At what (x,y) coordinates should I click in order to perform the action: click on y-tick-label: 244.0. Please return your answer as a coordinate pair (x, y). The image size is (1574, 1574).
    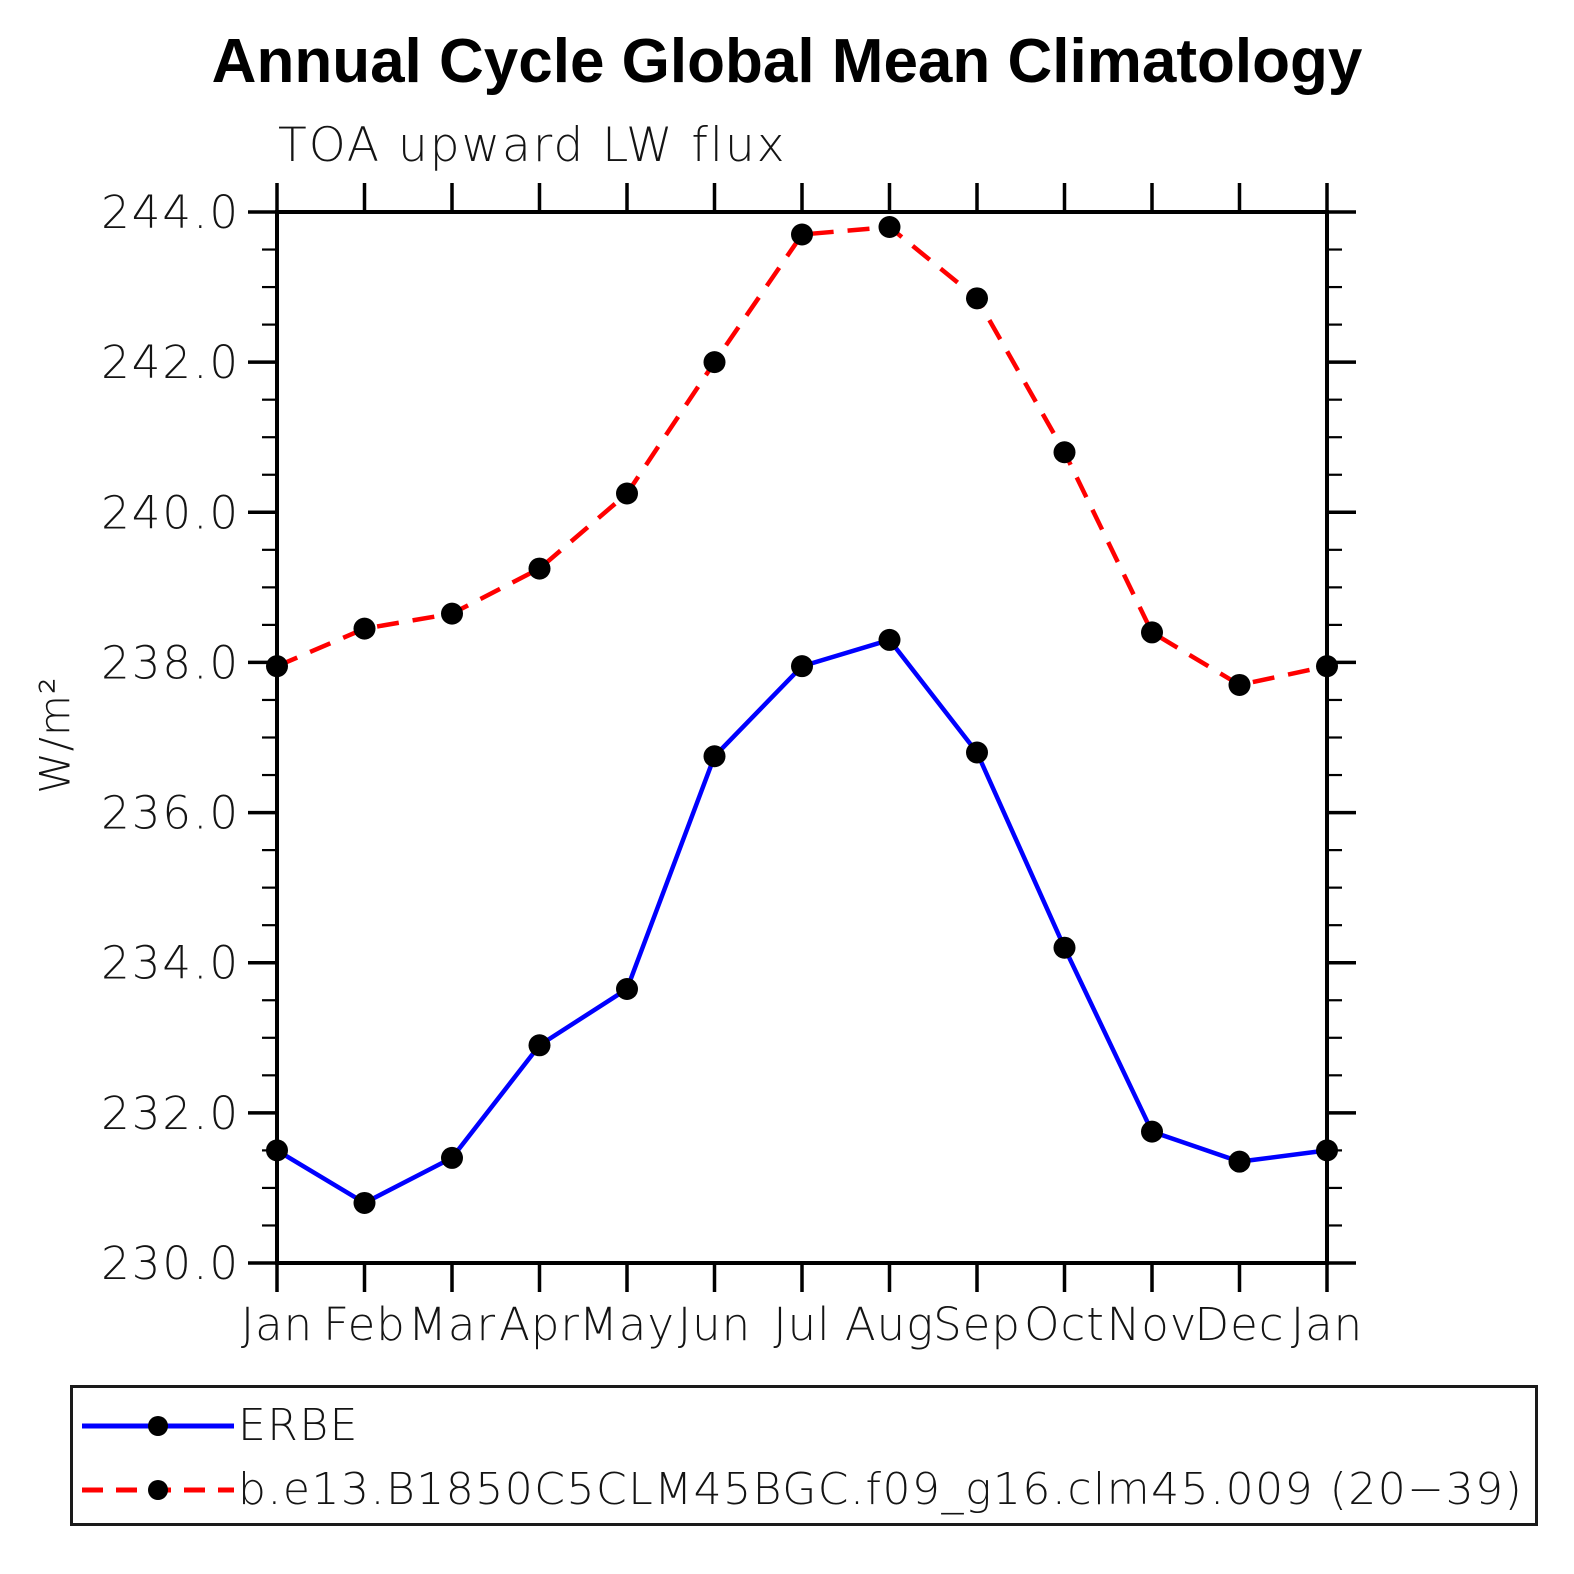
    Looking at the image, I should click on (170, 212).